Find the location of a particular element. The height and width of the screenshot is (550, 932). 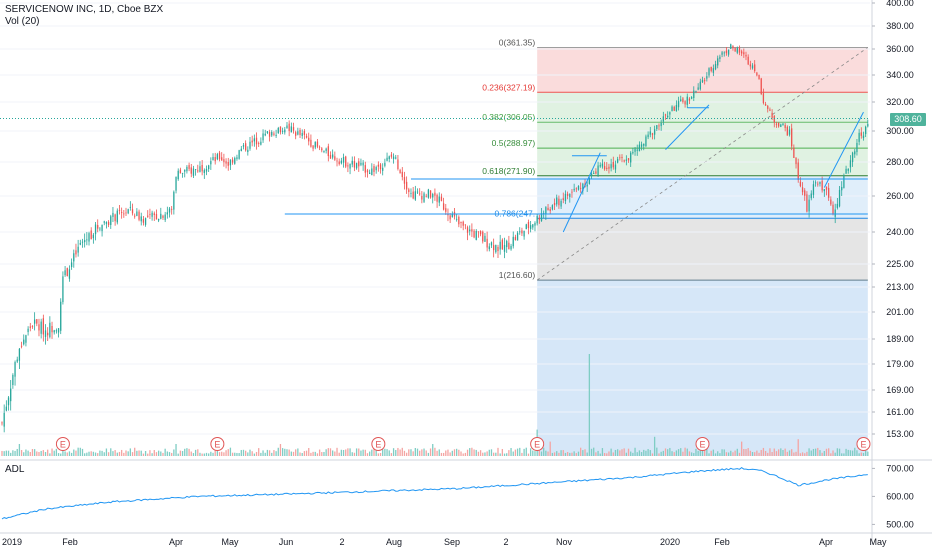

time-tick-label: Sep is located at coordinates (452, 542).